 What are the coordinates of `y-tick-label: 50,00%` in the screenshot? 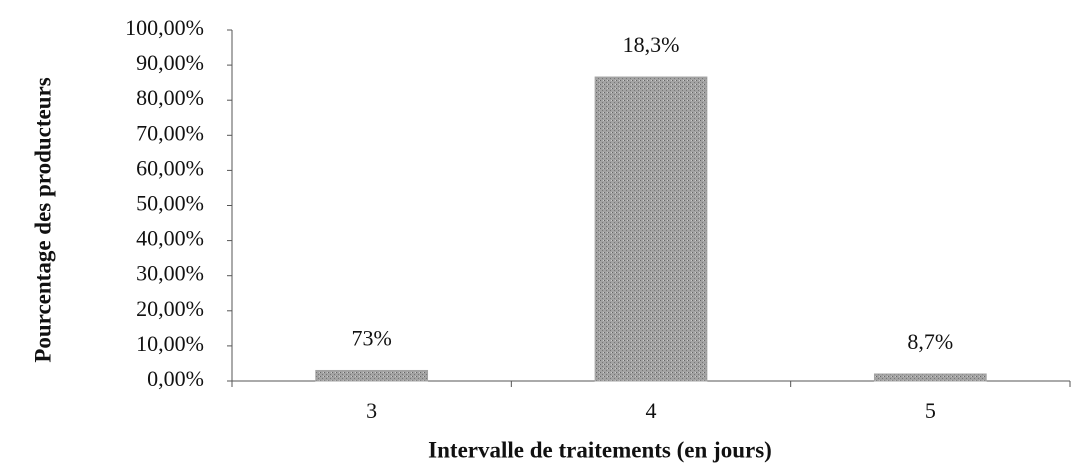 It's located at (170, 203).